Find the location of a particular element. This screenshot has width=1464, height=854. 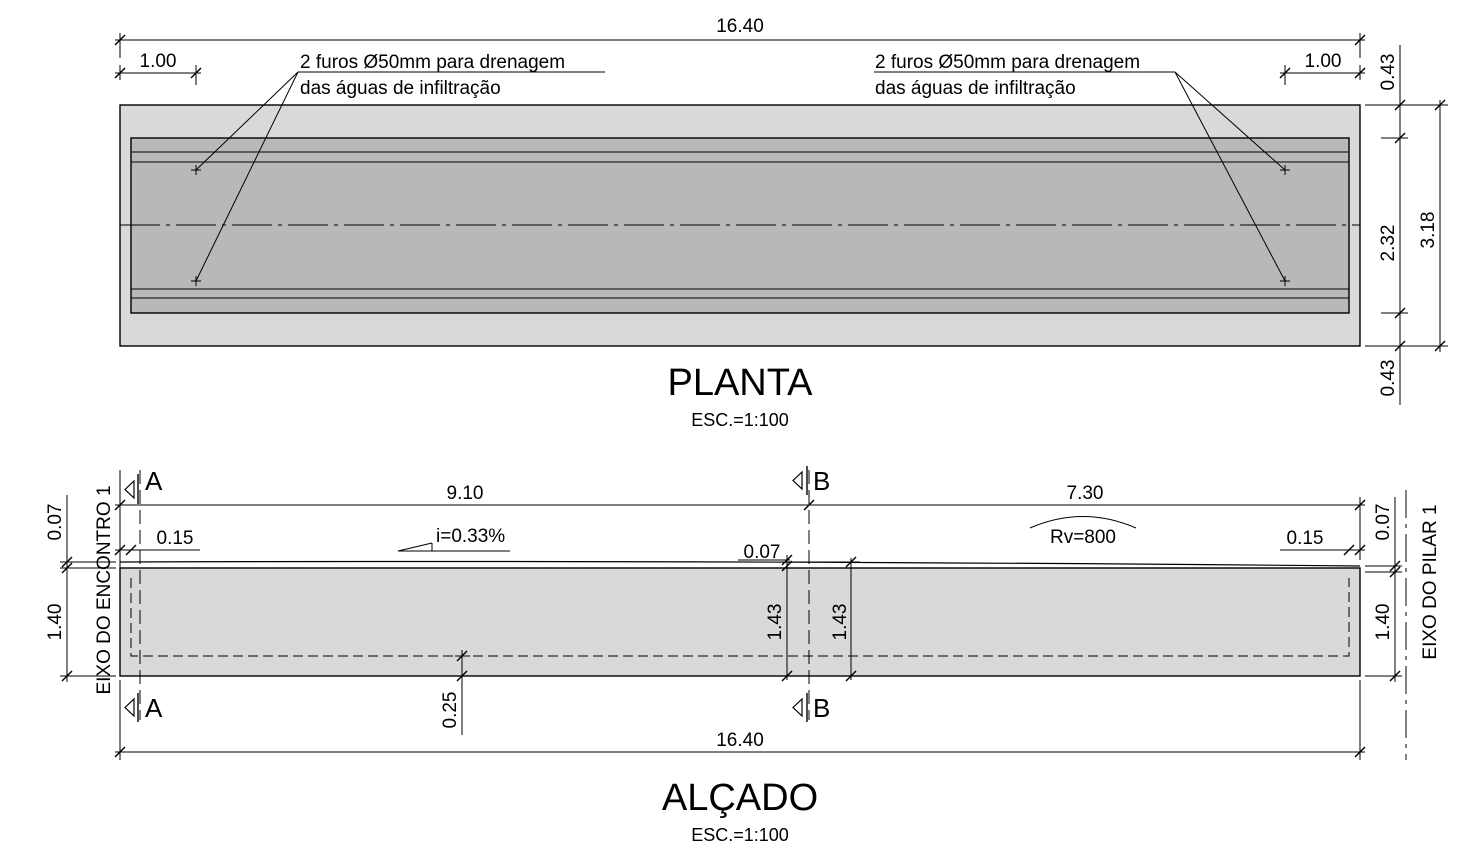

section-b-top-label: B is located at coordinates (821, 481).